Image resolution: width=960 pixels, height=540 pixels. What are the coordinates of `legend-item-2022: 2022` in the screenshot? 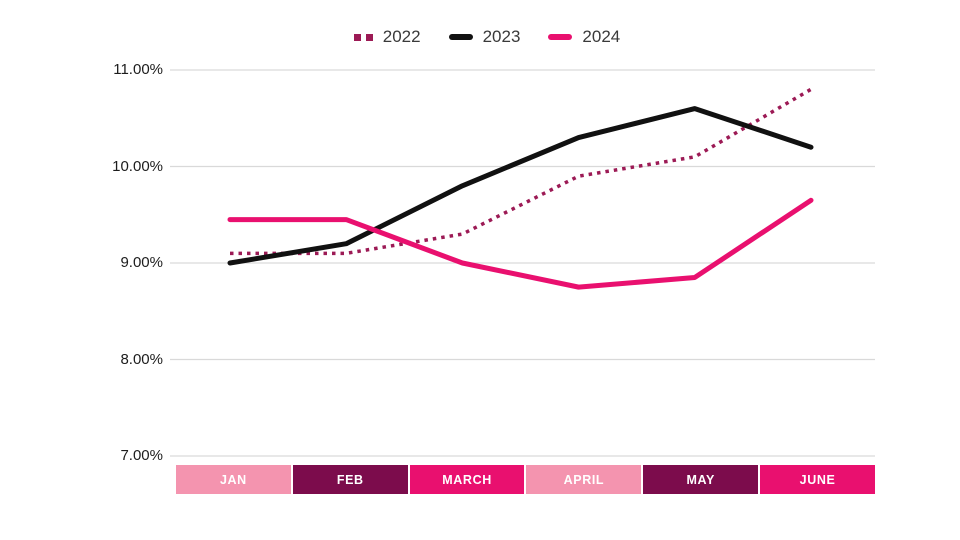 It's located at (387, 37).